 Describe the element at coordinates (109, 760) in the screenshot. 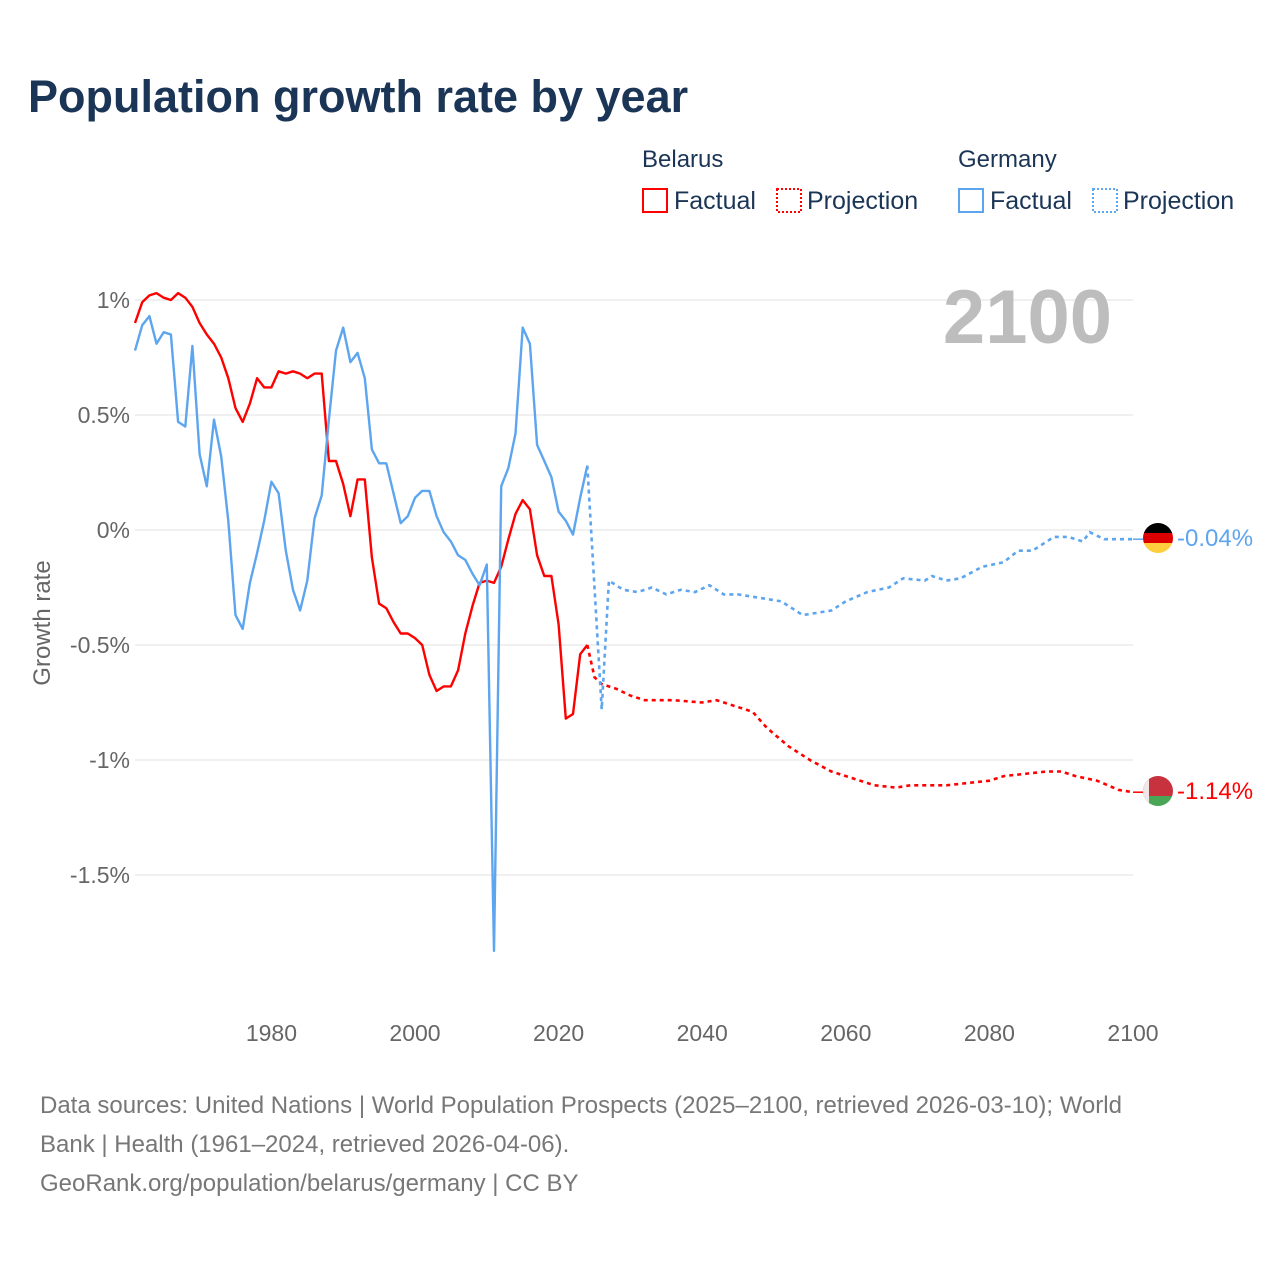

I see `y-tick-label: -1%` at that location.